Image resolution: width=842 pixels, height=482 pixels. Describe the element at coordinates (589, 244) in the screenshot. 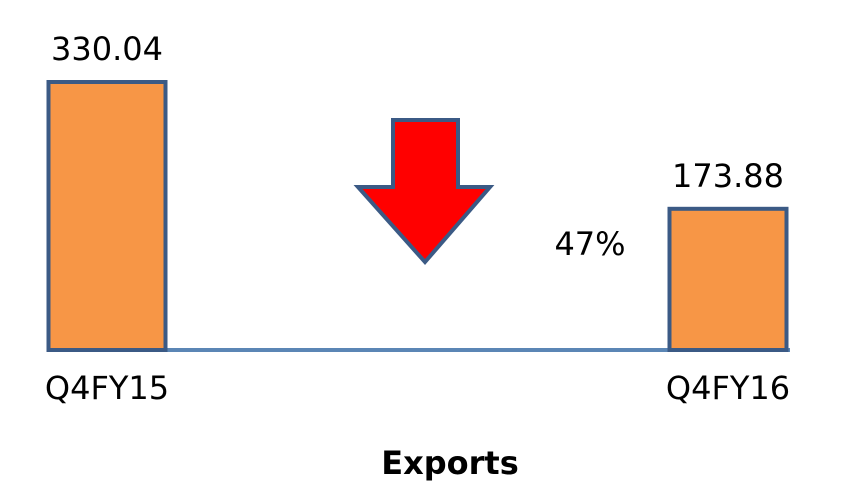

I see `change-percent-label: 47%` at that location.